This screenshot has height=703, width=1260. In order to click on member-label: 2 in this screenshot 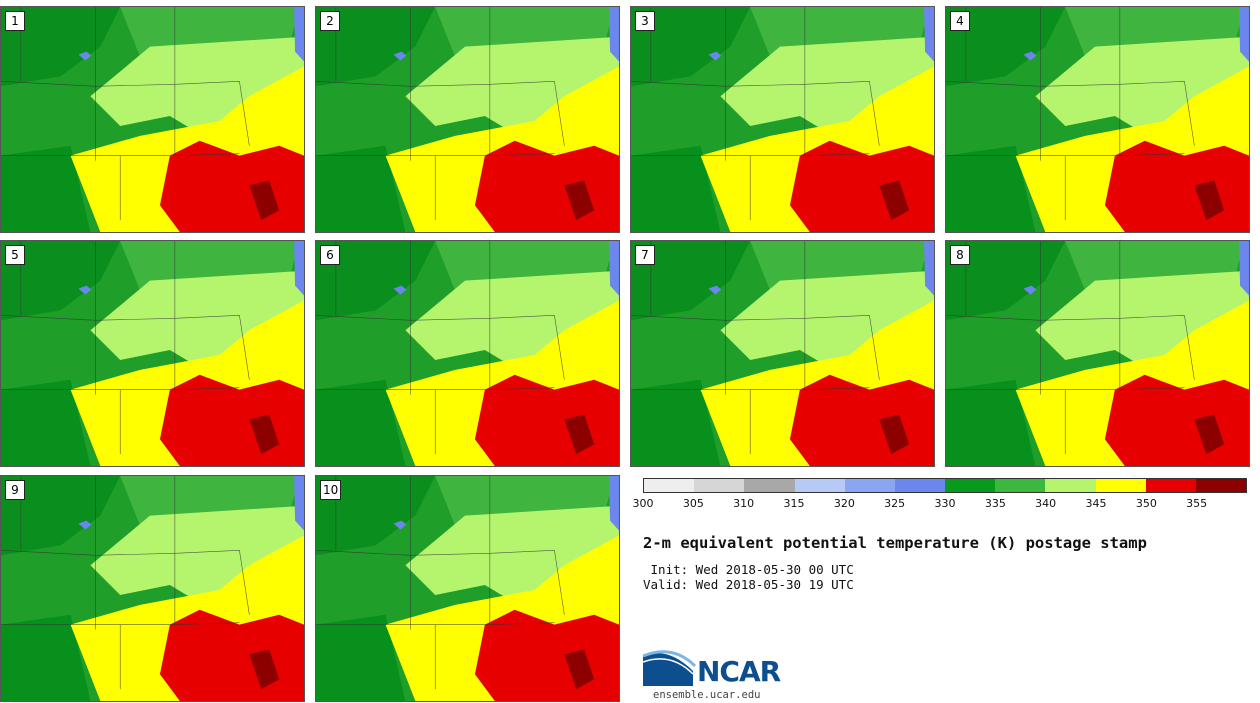, I will do `click(330, 21)`.